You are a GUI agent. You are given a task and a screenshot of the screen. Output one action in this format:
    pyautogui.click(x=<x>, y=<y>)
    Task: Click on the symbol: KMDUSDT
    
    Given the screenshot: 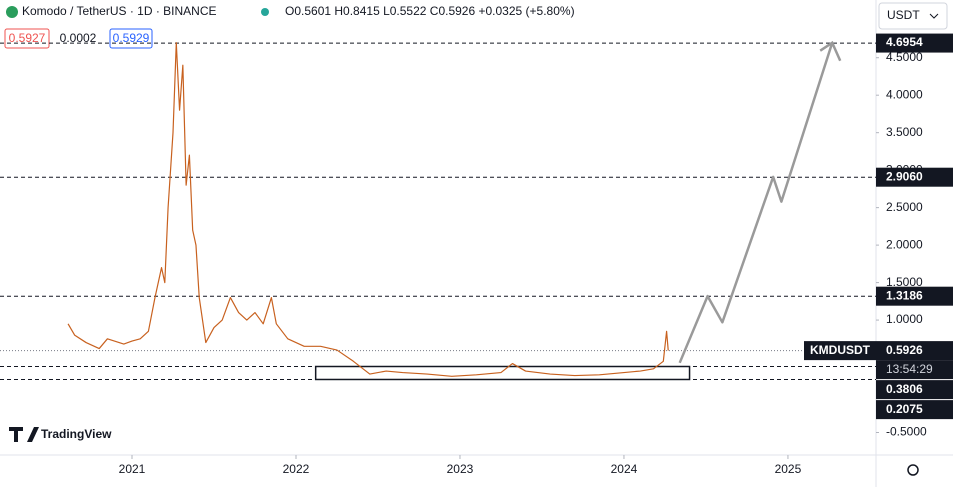 What is the action you would take?
    pyautogui.click(x=840, y=350)
    